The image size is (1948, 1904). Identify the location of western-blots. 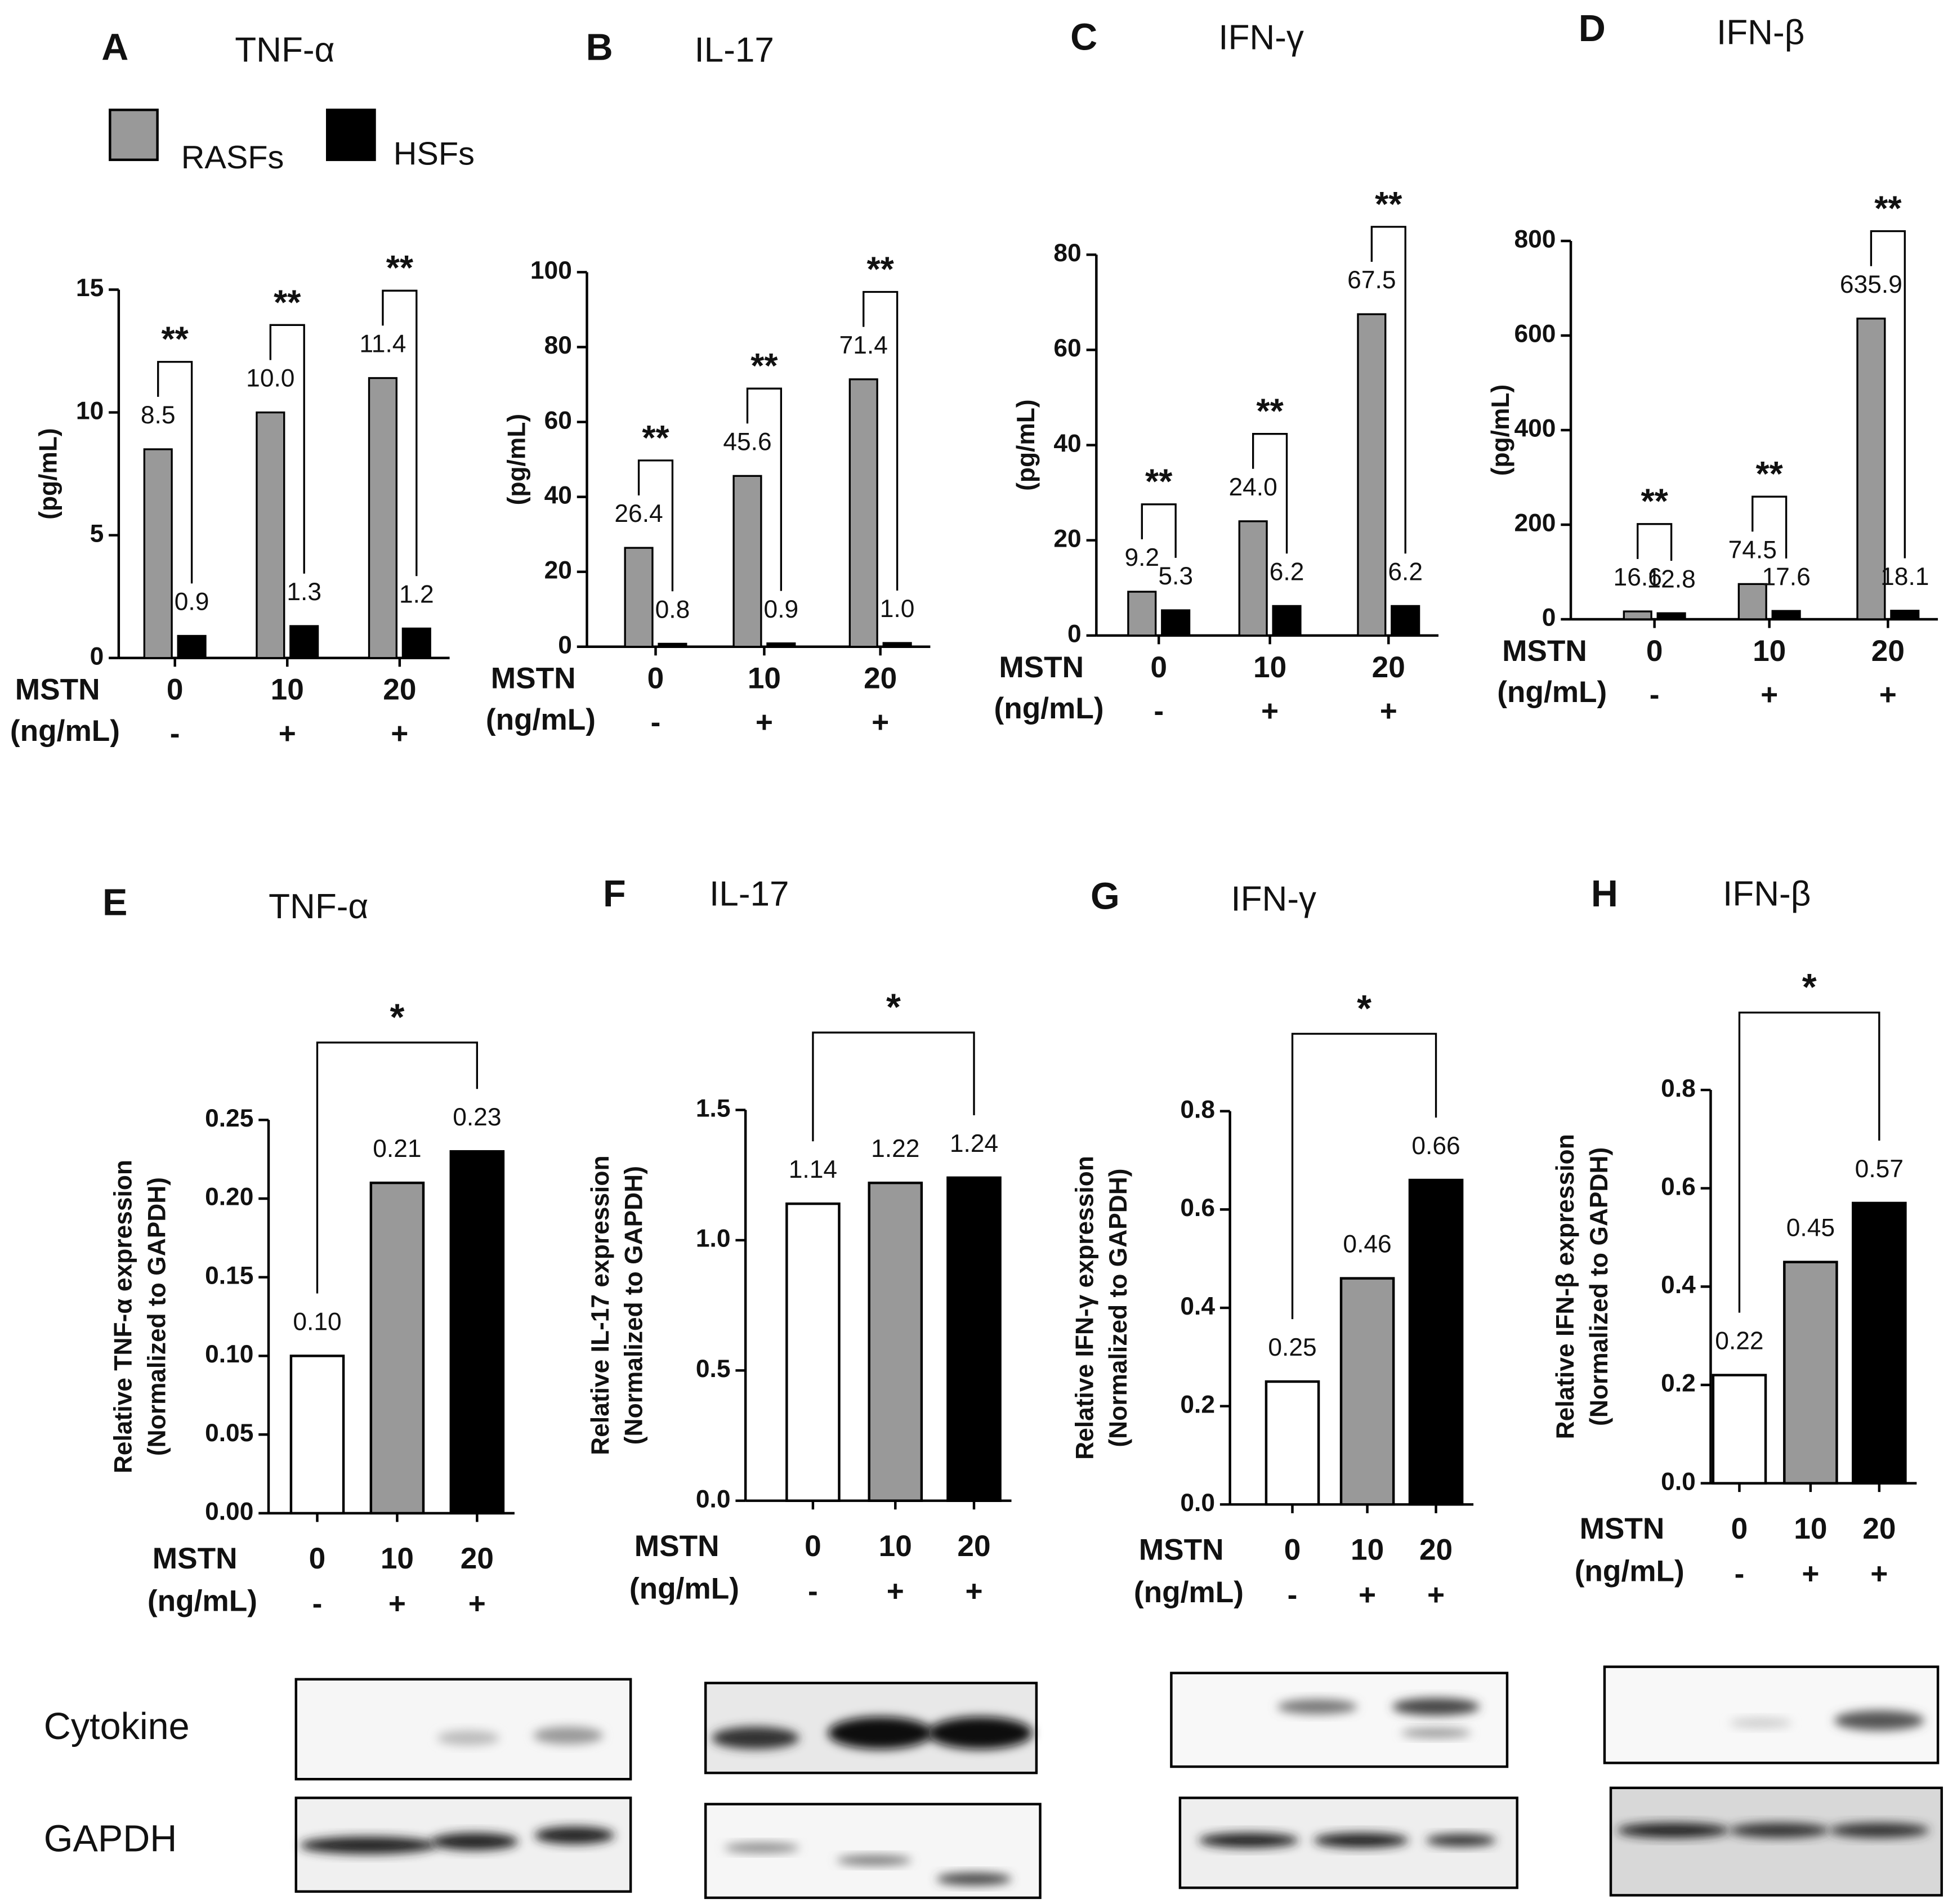
(1118, 1782).